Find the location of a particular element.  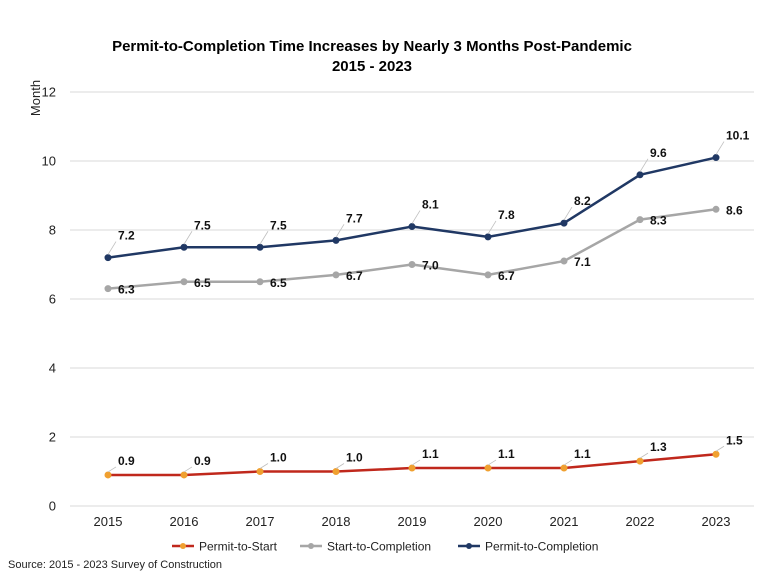

y-tick-labels: 0 2 4 6 8 10 12 is located at coordinates (49, 299).